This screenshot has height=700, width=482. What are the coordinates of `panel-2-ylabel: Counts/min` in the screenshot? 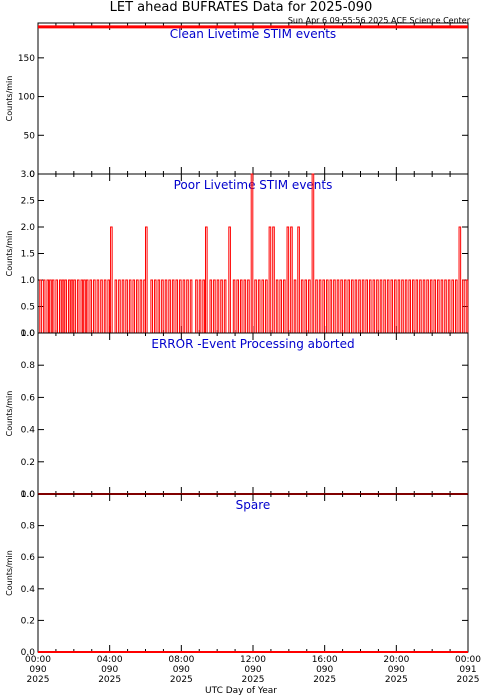 It's located at (9, 254).